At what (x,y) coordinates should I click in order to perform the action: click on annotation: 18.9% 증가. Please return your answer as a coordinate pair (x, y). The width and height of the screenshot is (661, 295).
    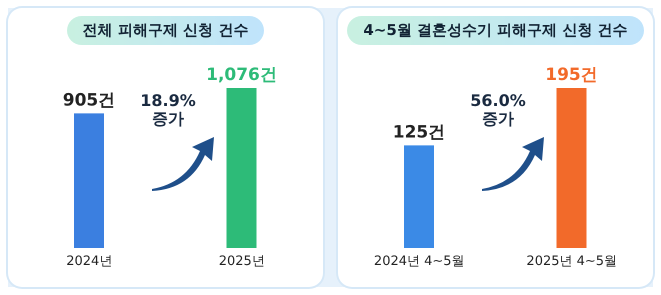
    Looking at the image, I should click on (168, 109).